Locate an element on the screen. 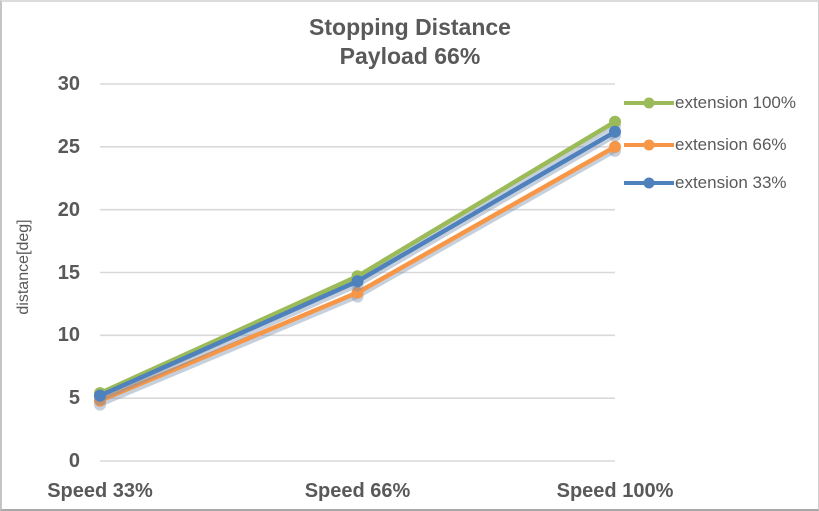 Image resolution: width=819 pixels, height=511 pixels. x-category-label-speed-66: Speed 66% is located at coordinates (357, 491).